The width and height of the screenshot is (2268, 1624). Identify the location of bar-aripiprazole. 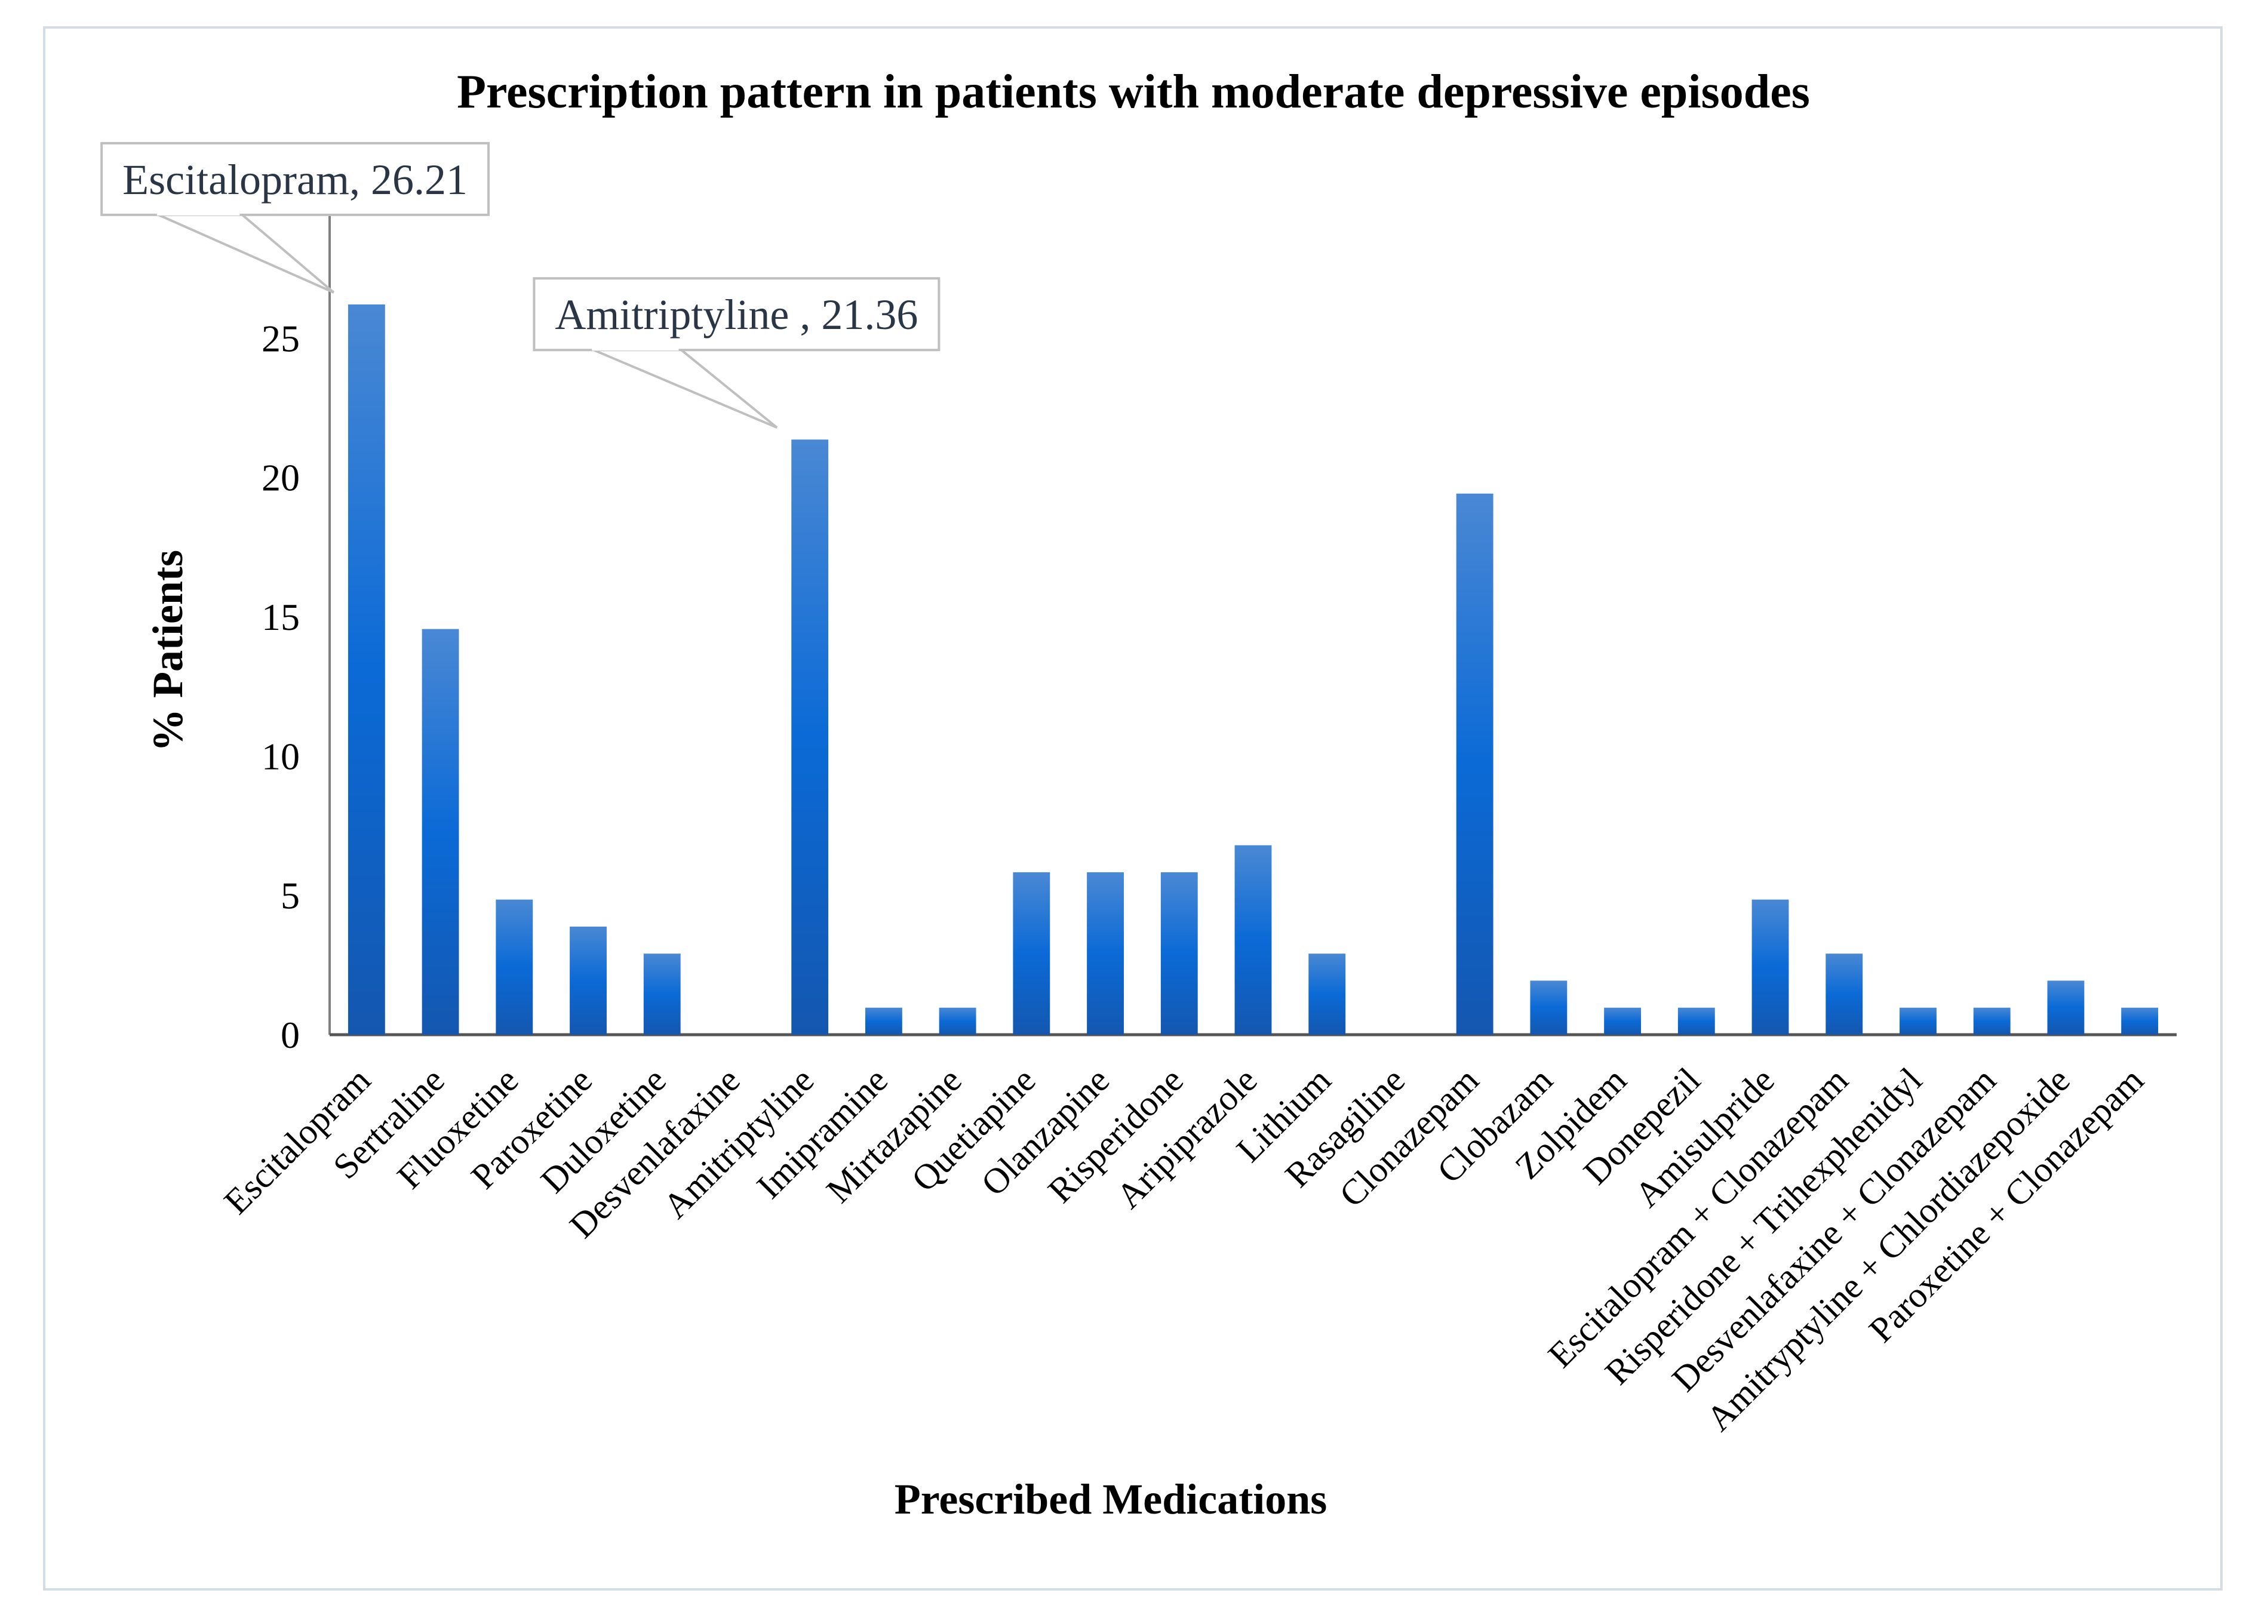
(1253, 940).